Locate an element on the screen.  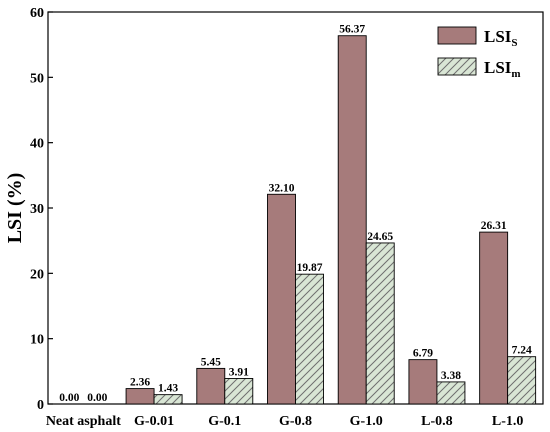
legend-label: LSIm is located at coordinates (502, 69).